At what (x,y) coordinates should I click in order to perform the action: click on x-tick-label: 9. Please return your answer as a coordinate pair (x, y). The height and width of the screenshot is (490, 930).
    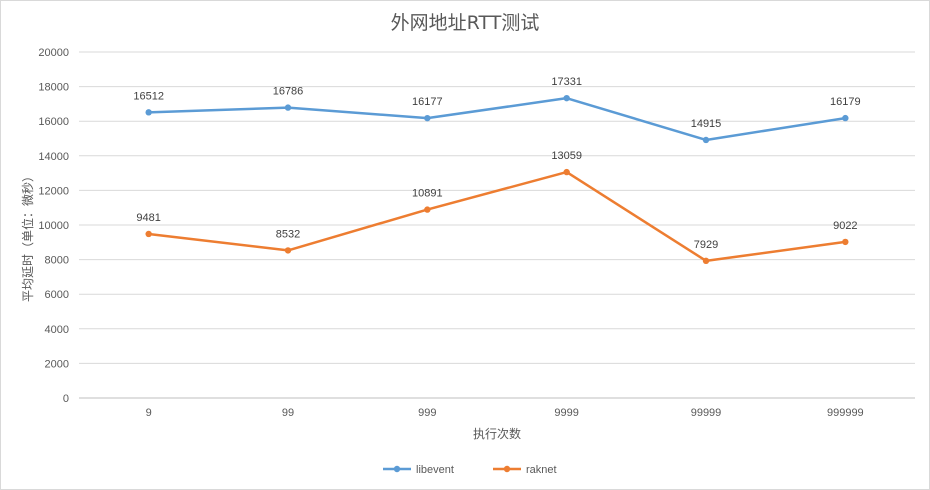
    Looking at the image, I should click on (149, 413).